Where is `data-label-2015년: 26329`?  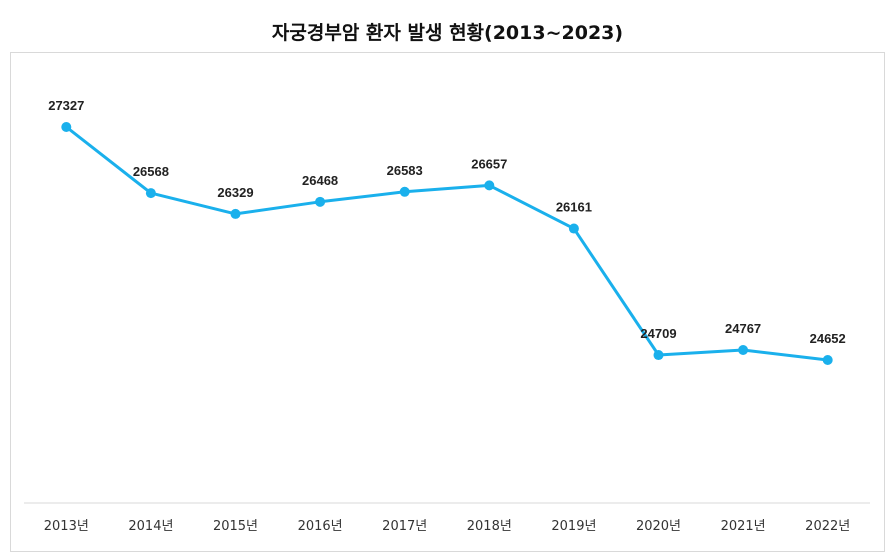 data-label-2015년: 26329 is located at coordinates (235, 192).